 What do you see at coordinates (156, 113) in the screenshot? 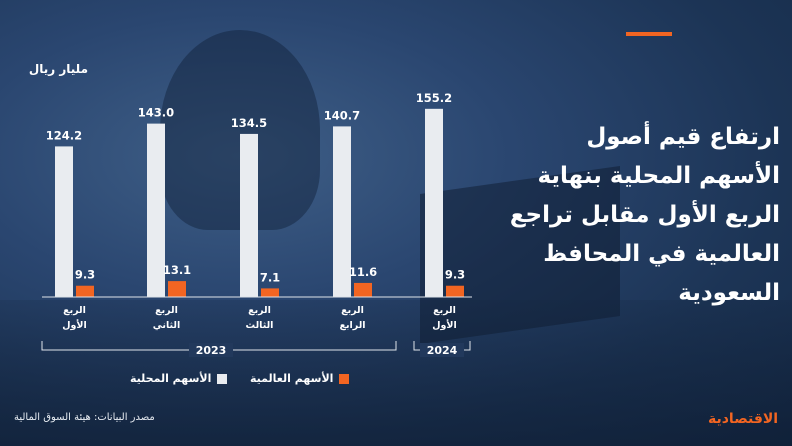
I see `data-label: 143.0` at bounding box center [156, 113].